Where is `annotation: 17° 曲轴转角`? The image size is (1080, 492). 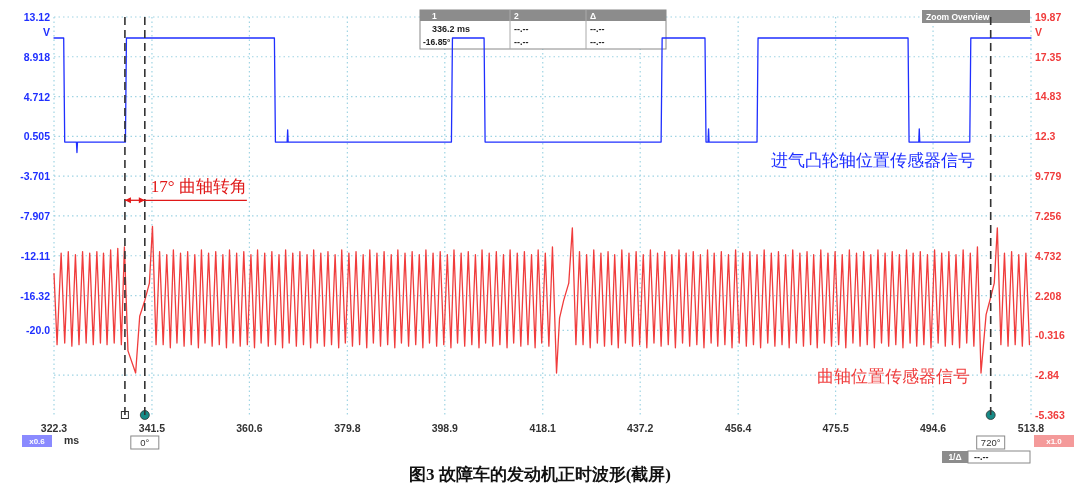 annotation: 17° 曲轴转角 is located at coordinates (198, 187).